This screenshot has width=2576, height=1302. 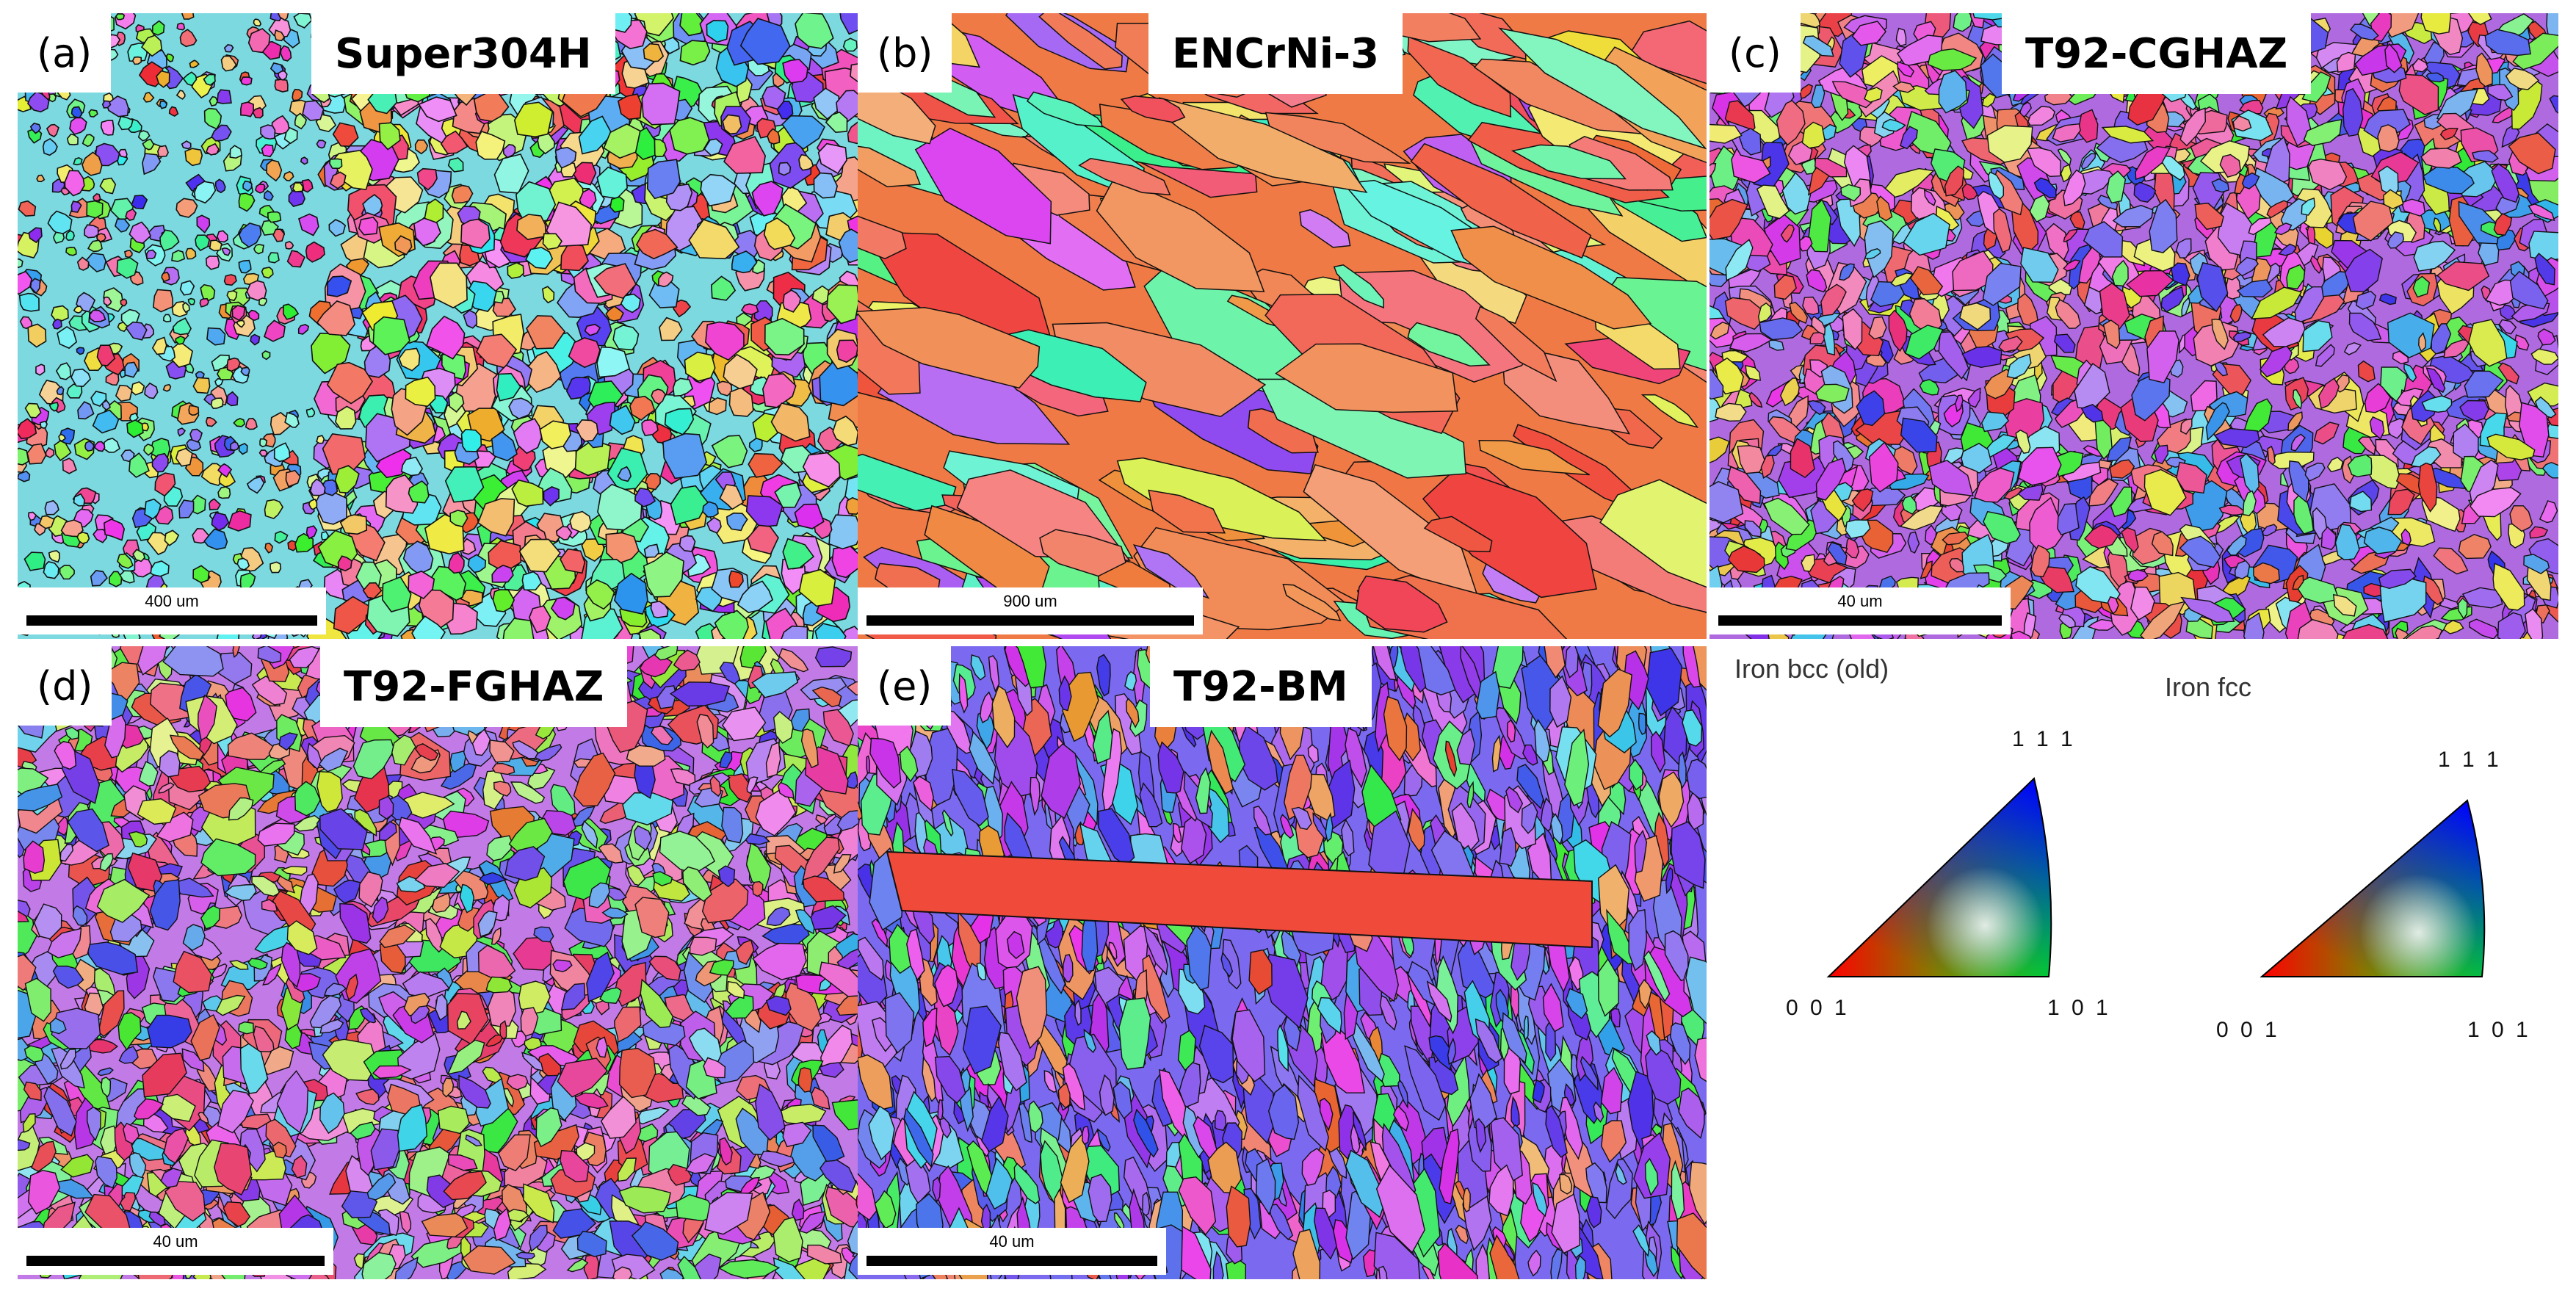 I want to click on panel-title-b: ENCrNi-3, so click(x=1275, y=53).